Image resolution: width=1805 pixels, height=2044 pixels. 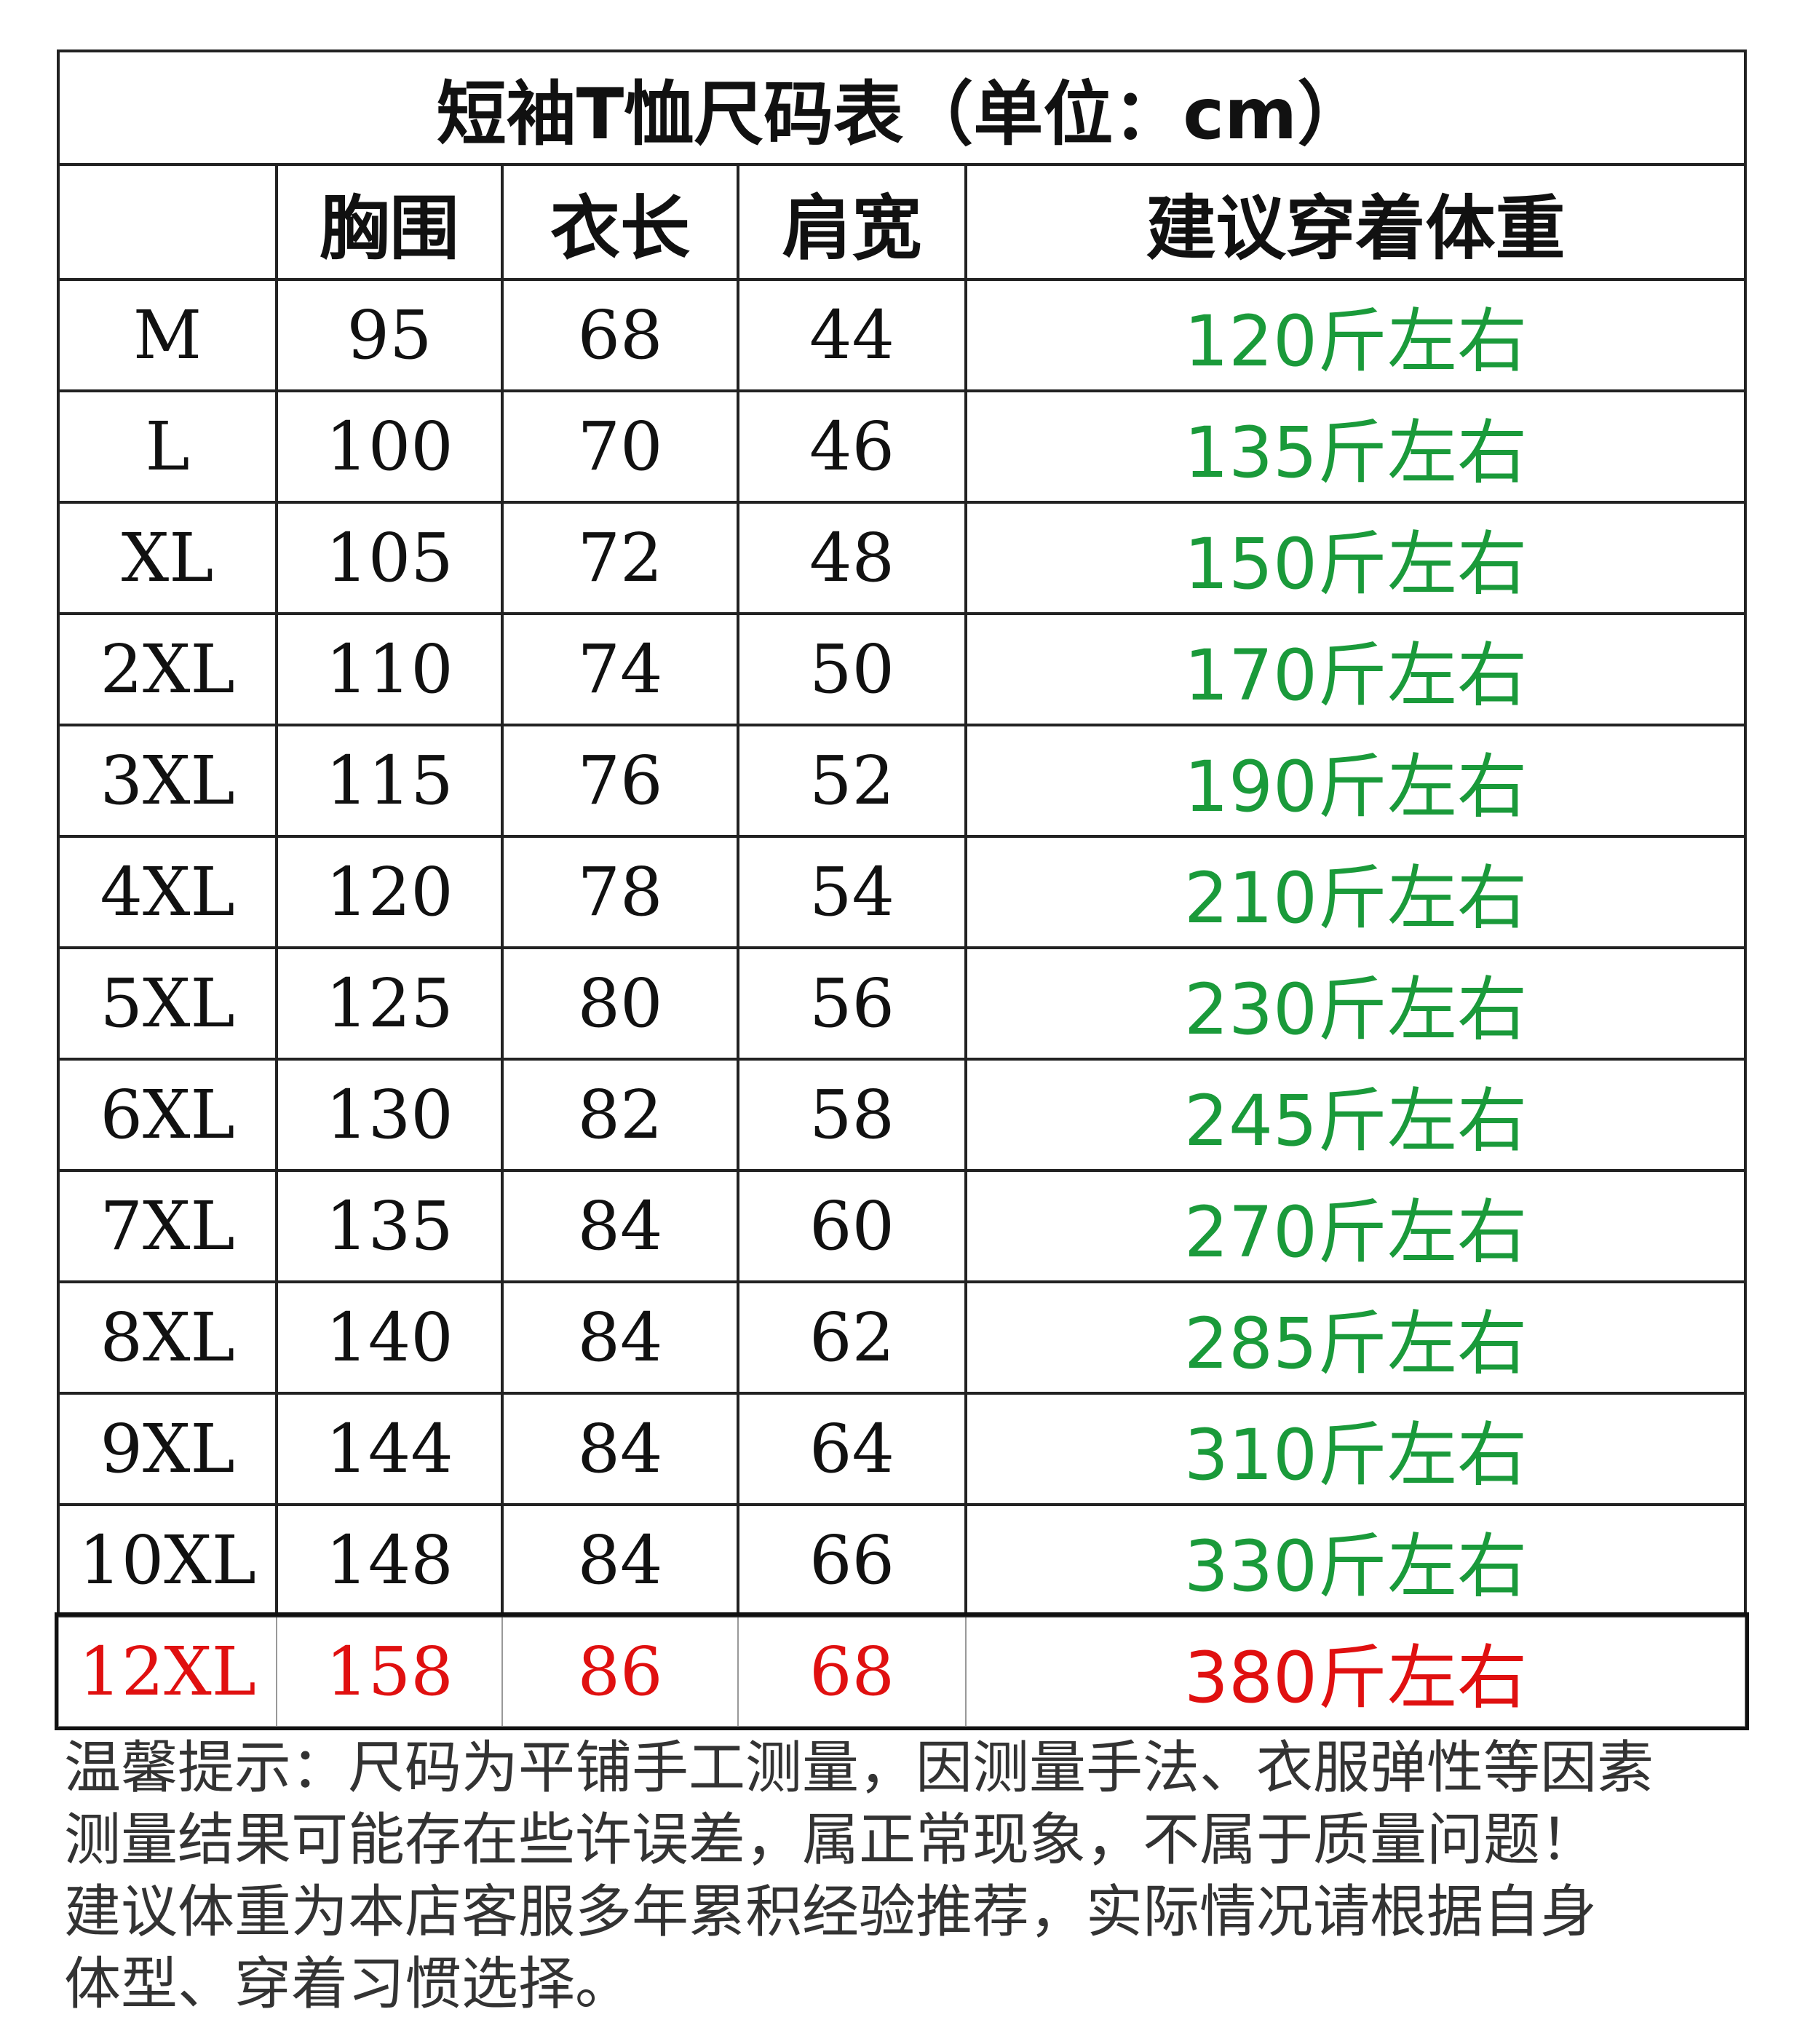 What do you see at coordinates (389, 1115) in the screenshot?
I see `cell-chest: 130` at bounding box center [389, 1115].